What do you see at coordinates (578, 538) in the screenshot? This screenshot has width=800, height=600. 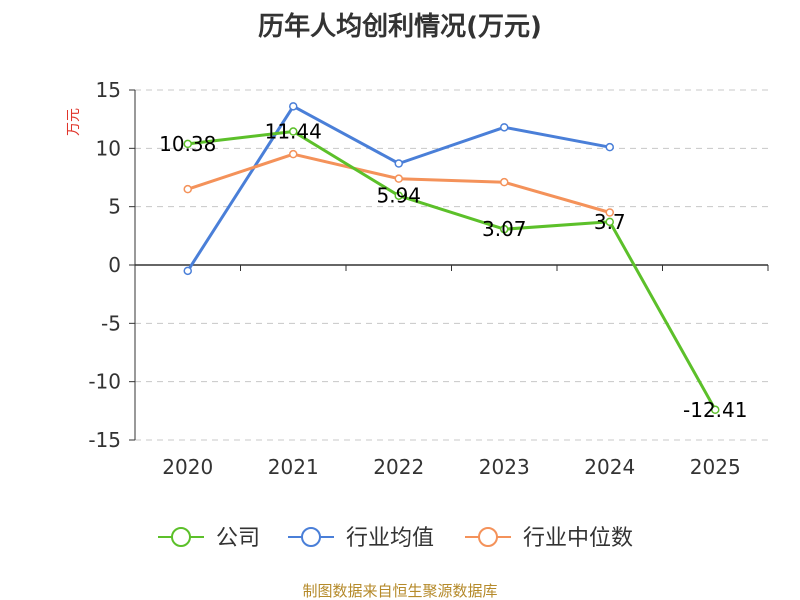 I see `legend-label: 行业中位数` at bounding box center [578, 538].